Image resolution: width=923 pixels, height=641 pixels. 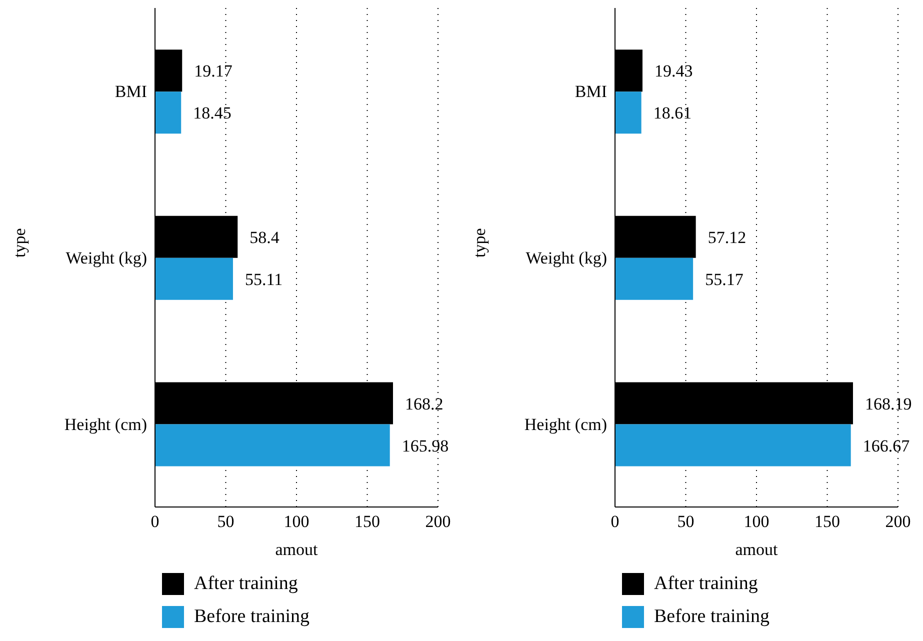 I want to click on data-label: 55.17, so click(x=724, y=279).